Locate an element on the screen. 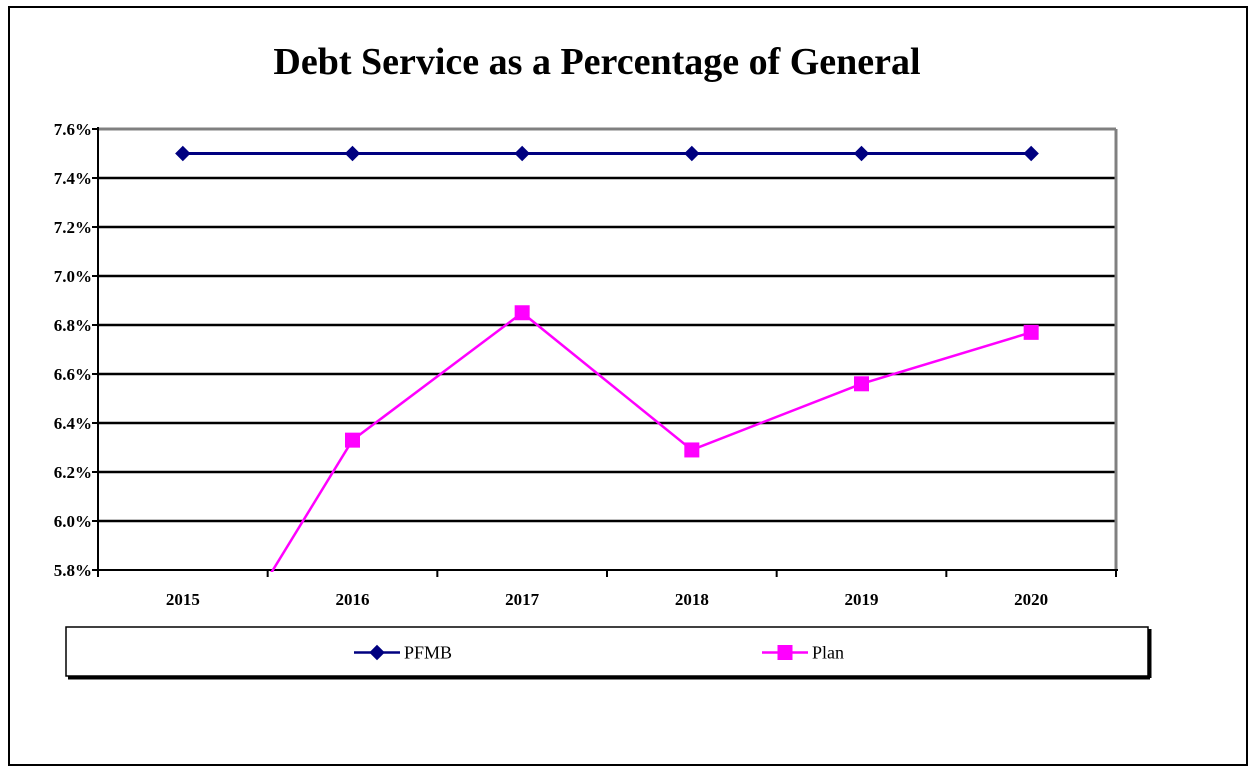 The image size is (1254, 766). legend-item-plan: Plan is located at coordinates (803, 653).